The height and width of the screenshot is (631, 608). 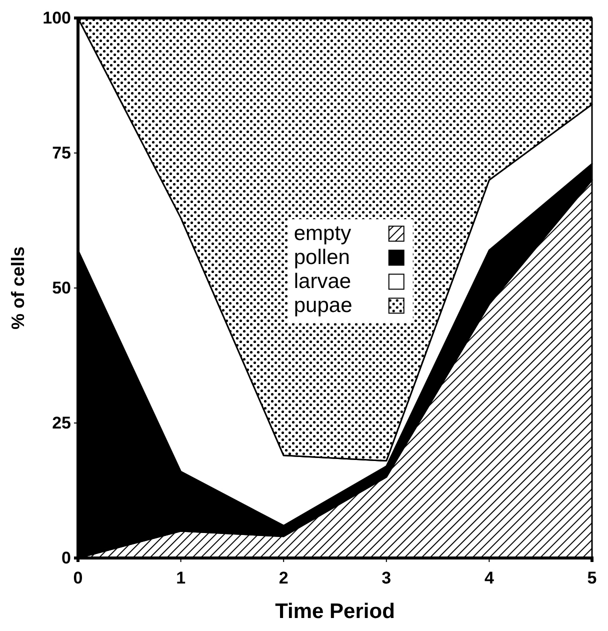 I want to click on legend-label: pupae, so click(x=323, y=306).